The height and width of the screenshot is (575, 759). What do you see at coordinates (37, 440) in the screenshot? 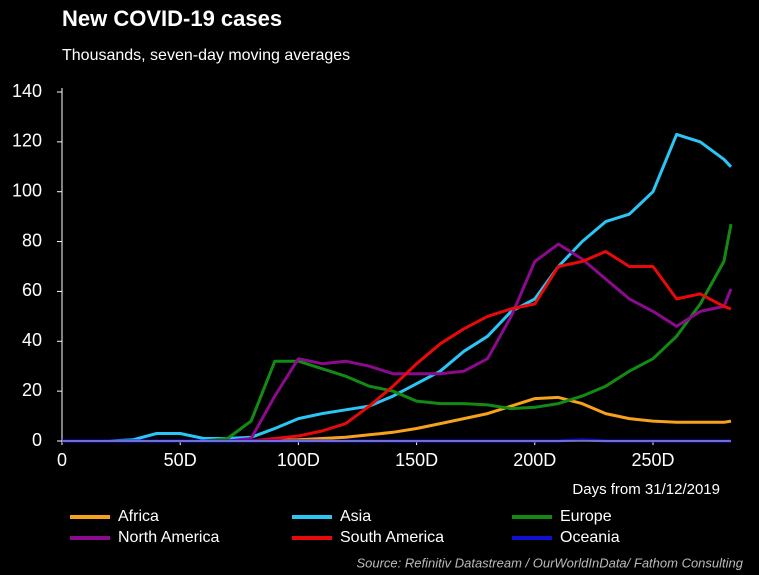
I see `y-tick-label: 0` at bounding box center [37, 440].